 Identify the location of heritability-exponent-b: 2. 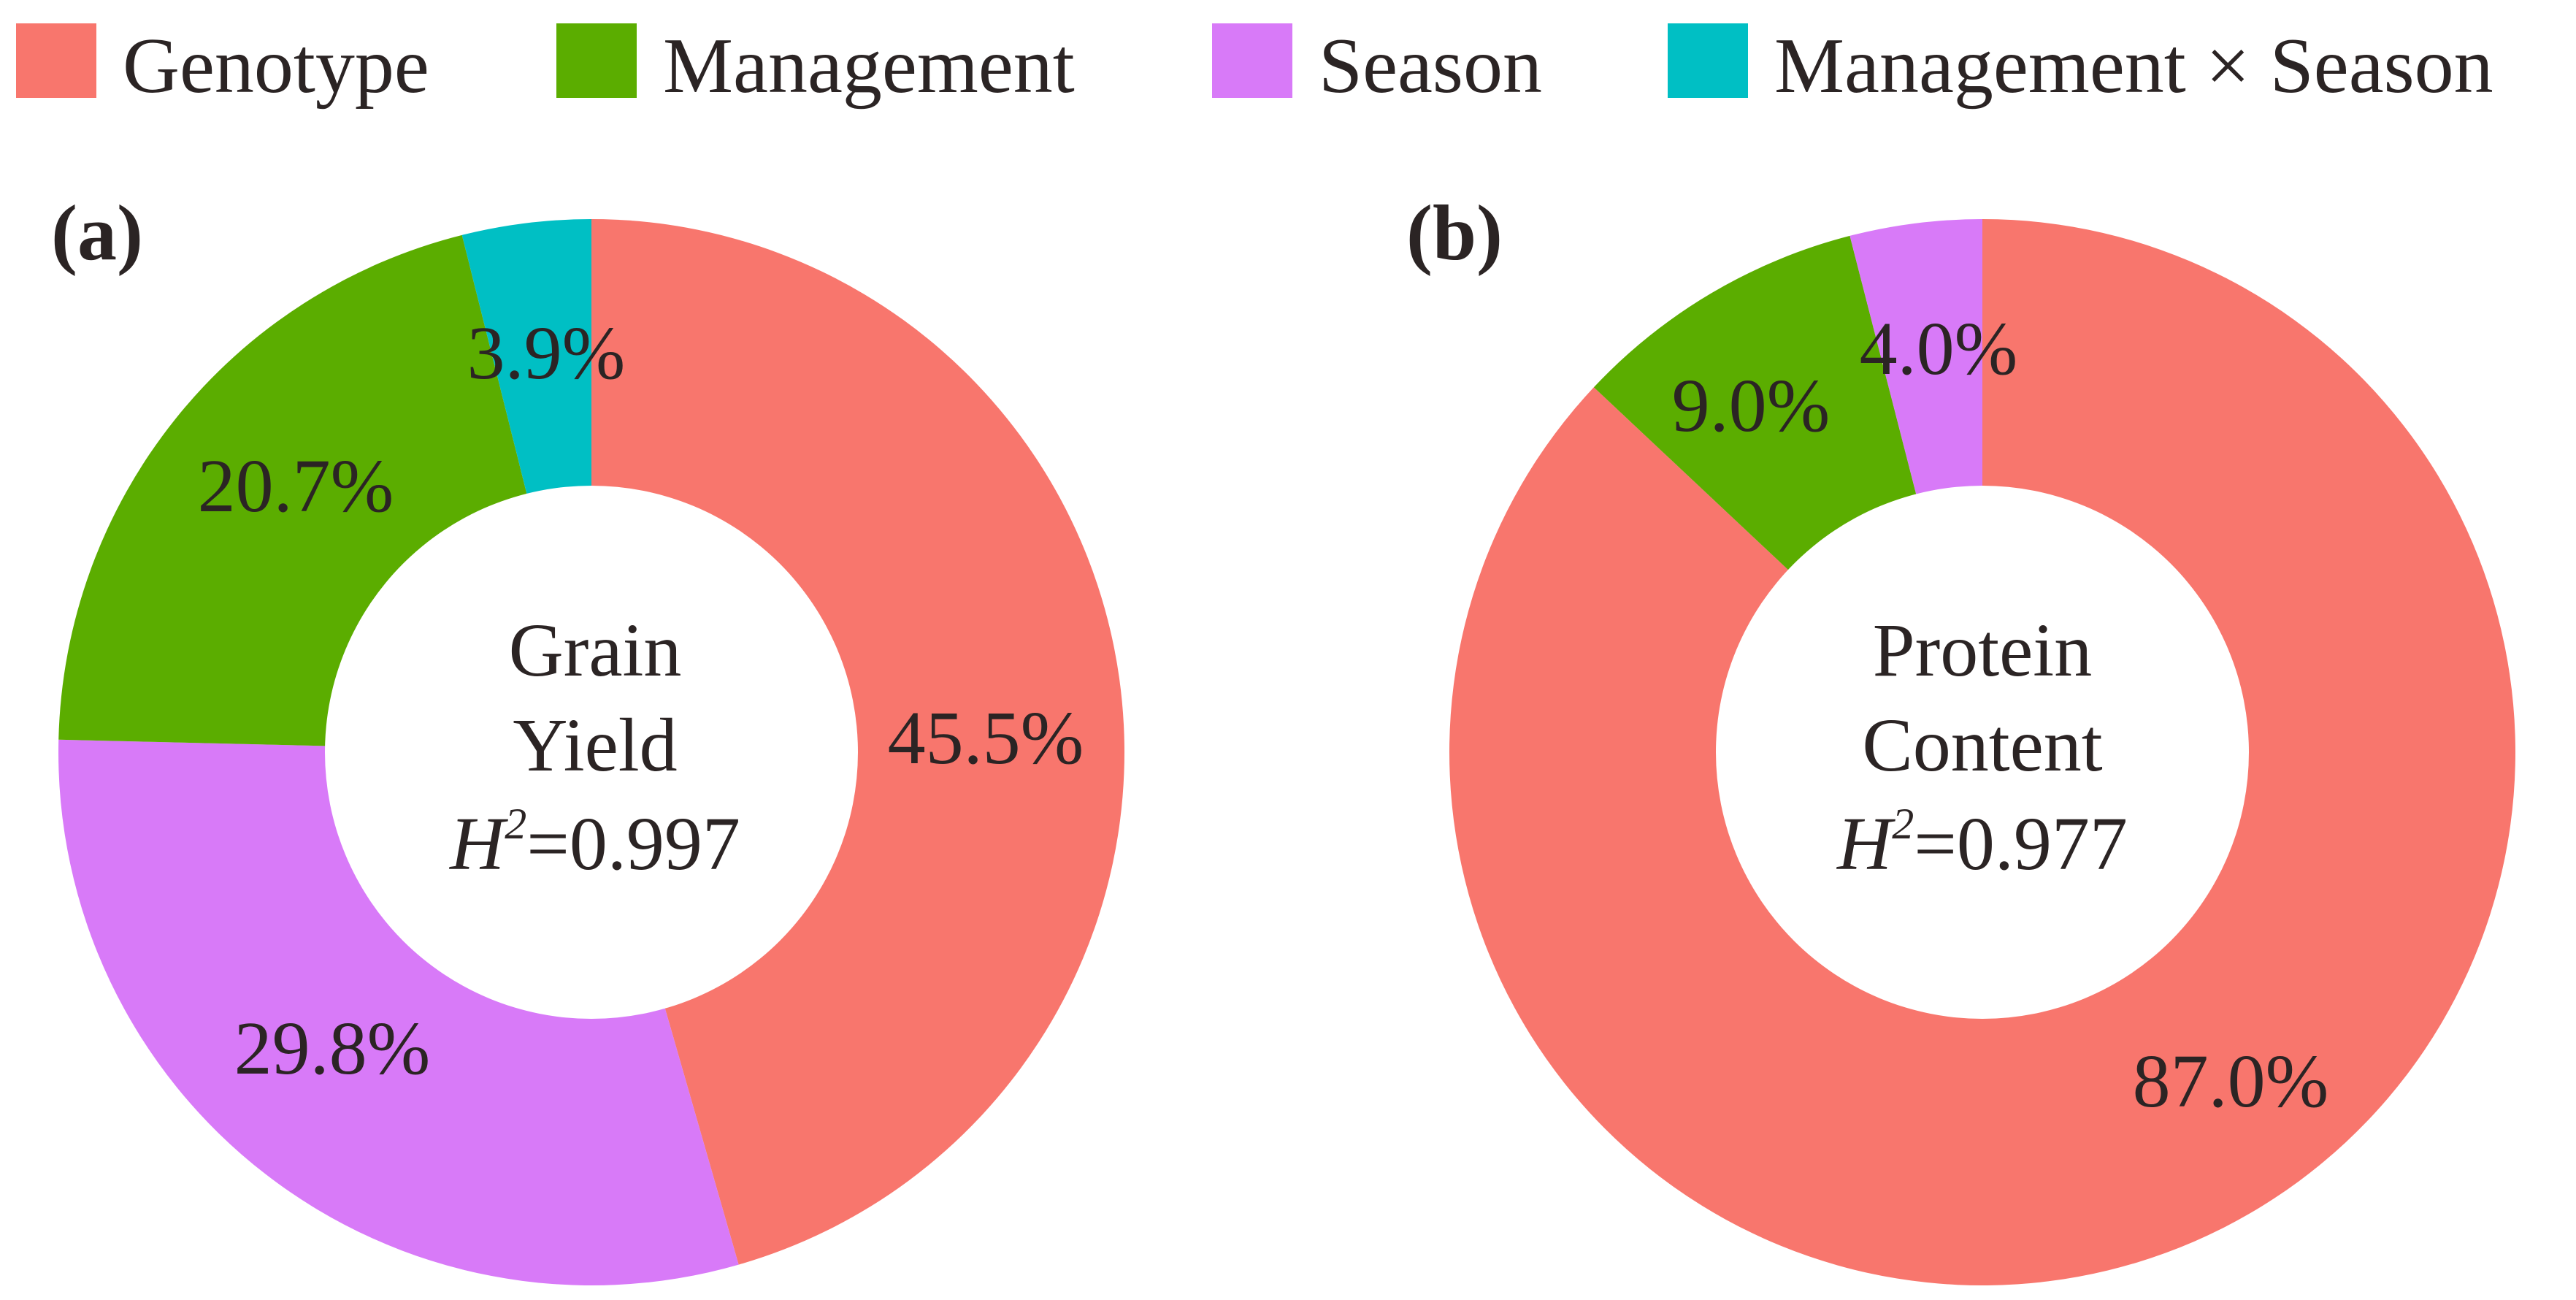
(1903, 824).